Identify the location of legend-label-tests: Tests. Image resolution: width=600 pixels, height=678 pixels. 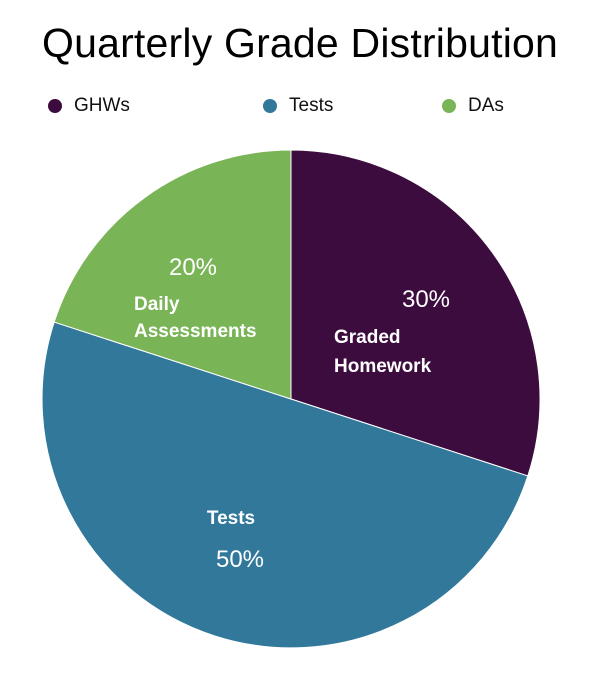
(311, 105).